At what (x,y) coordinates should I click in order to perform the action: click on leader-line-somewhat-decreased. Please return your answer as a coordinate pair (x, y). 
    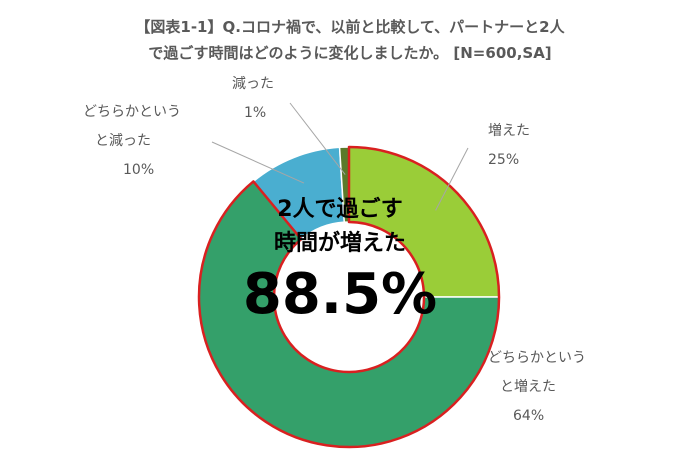
    Looking at the image, I should click on (258, 162).